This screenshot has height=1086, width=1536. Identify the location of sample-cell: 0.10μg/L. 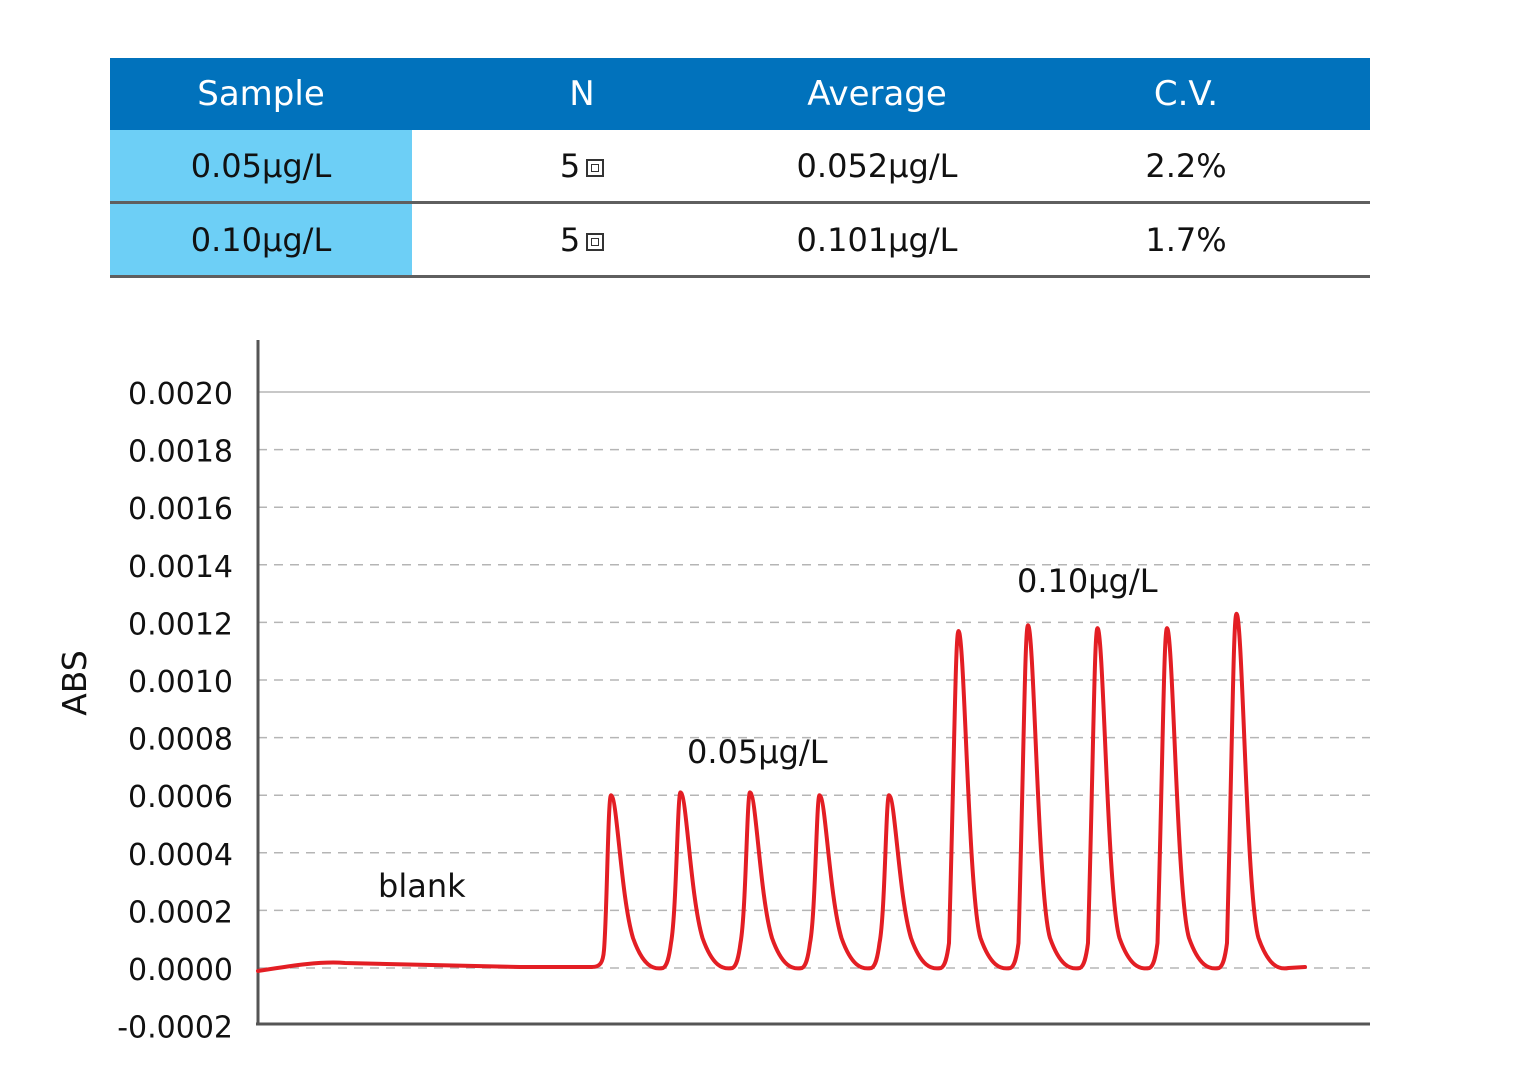
(261, 240).